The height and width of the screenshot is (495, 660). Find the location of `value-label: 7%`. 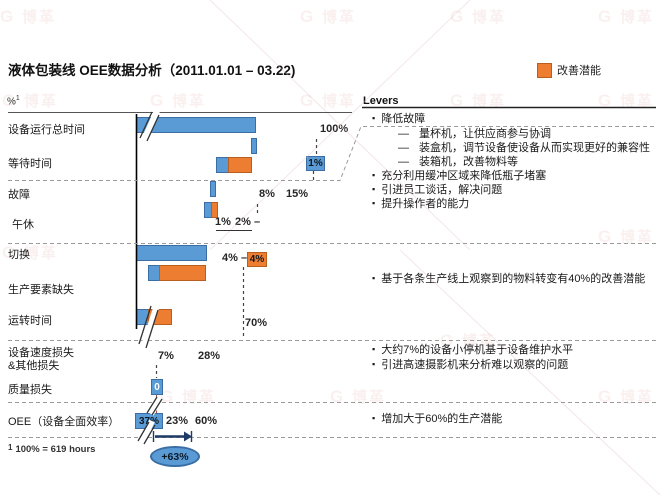

value-label: 7% is located at coordinates (166, 356).